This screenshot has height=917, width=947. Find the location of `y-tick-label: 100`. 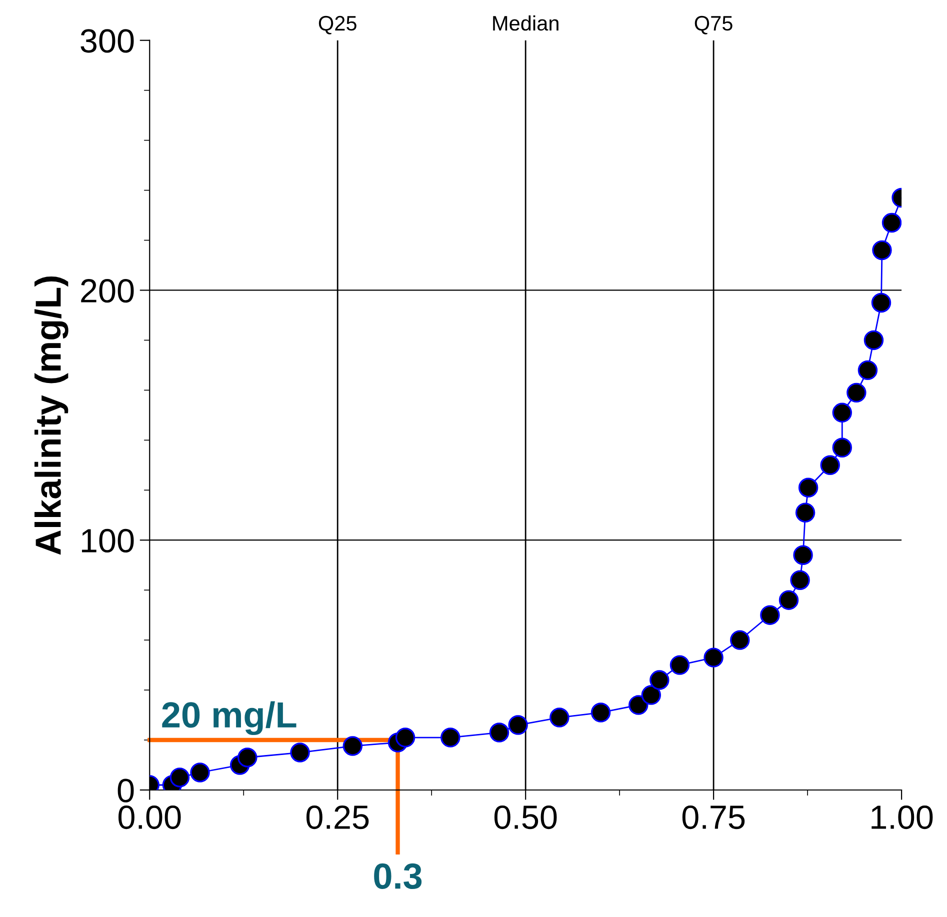

y-tick-label: 100 is located at coordinates (108, 540).